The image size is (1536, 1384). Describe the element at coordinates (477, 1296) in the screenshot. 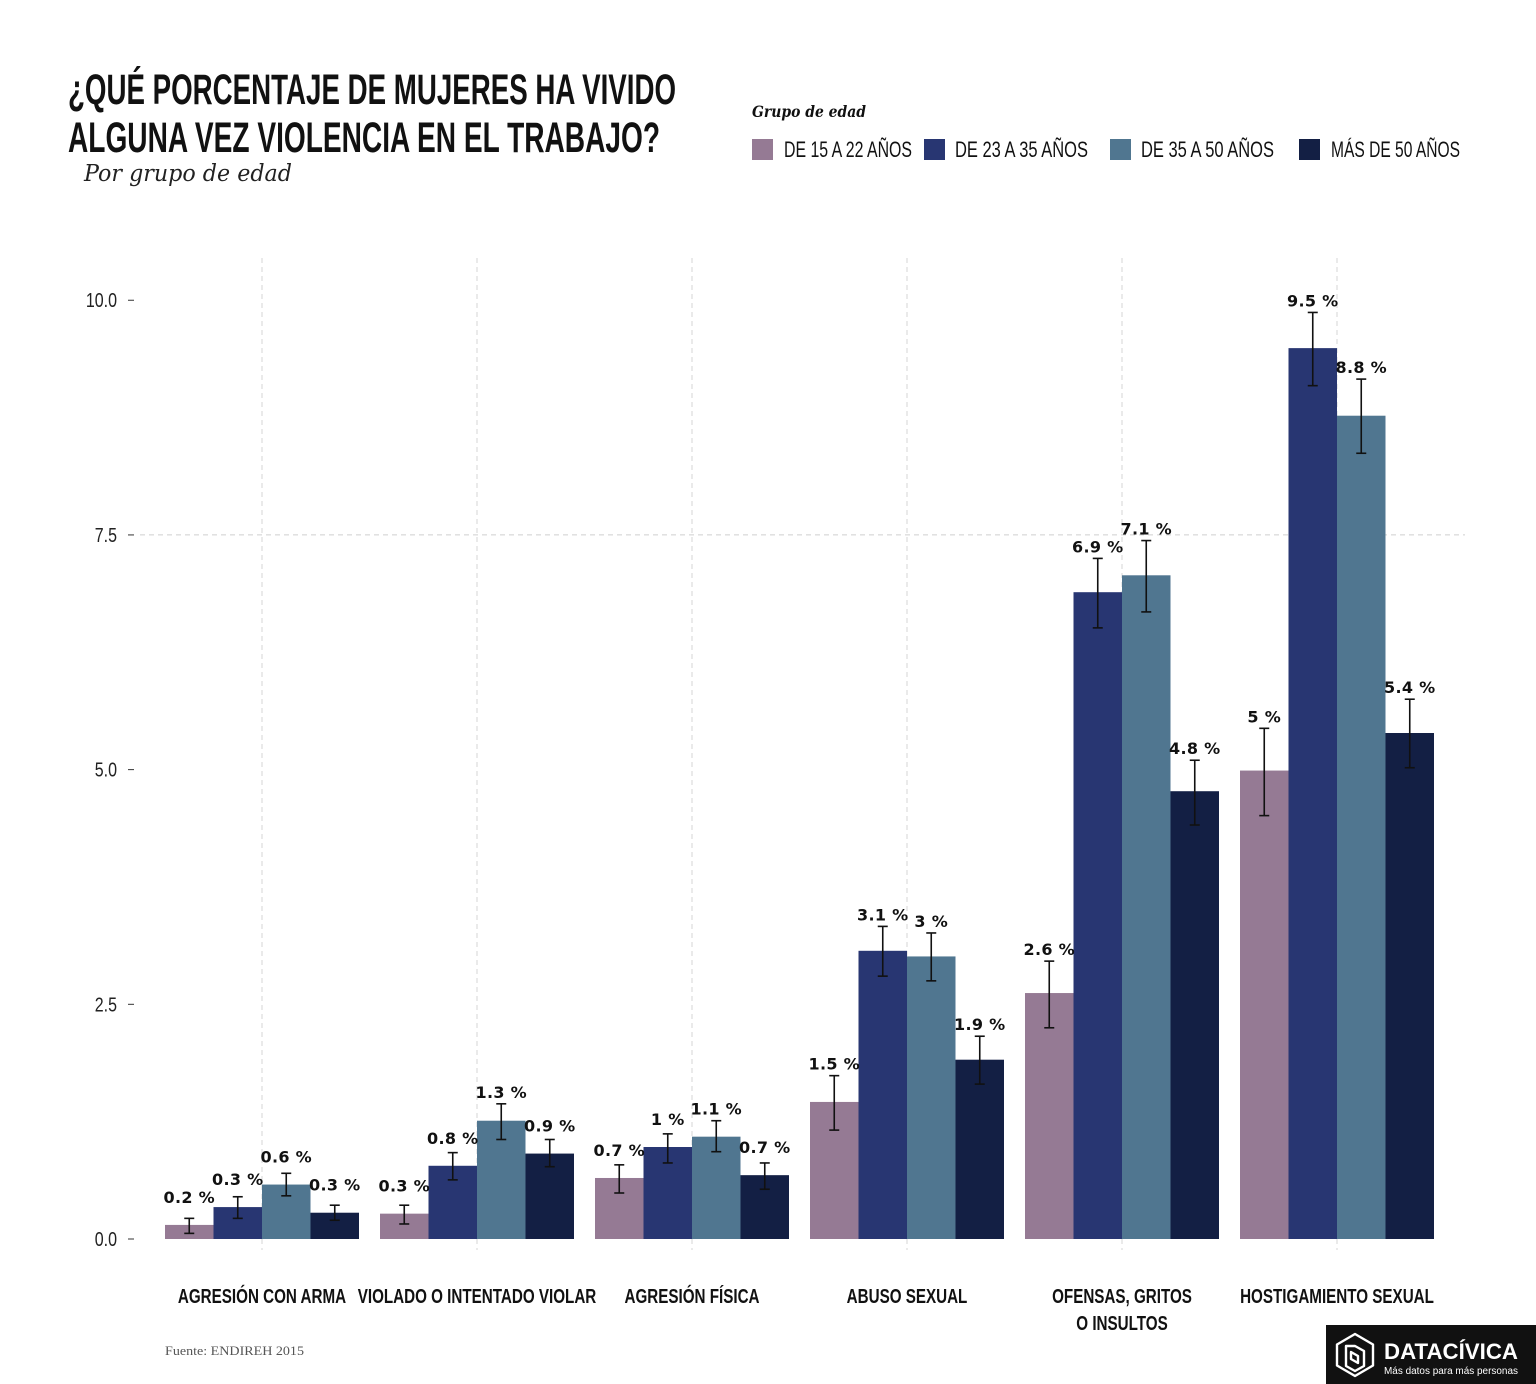

I see `x-category-label-group: VIOLADO O INTENTADO VIOLAR` at that location.